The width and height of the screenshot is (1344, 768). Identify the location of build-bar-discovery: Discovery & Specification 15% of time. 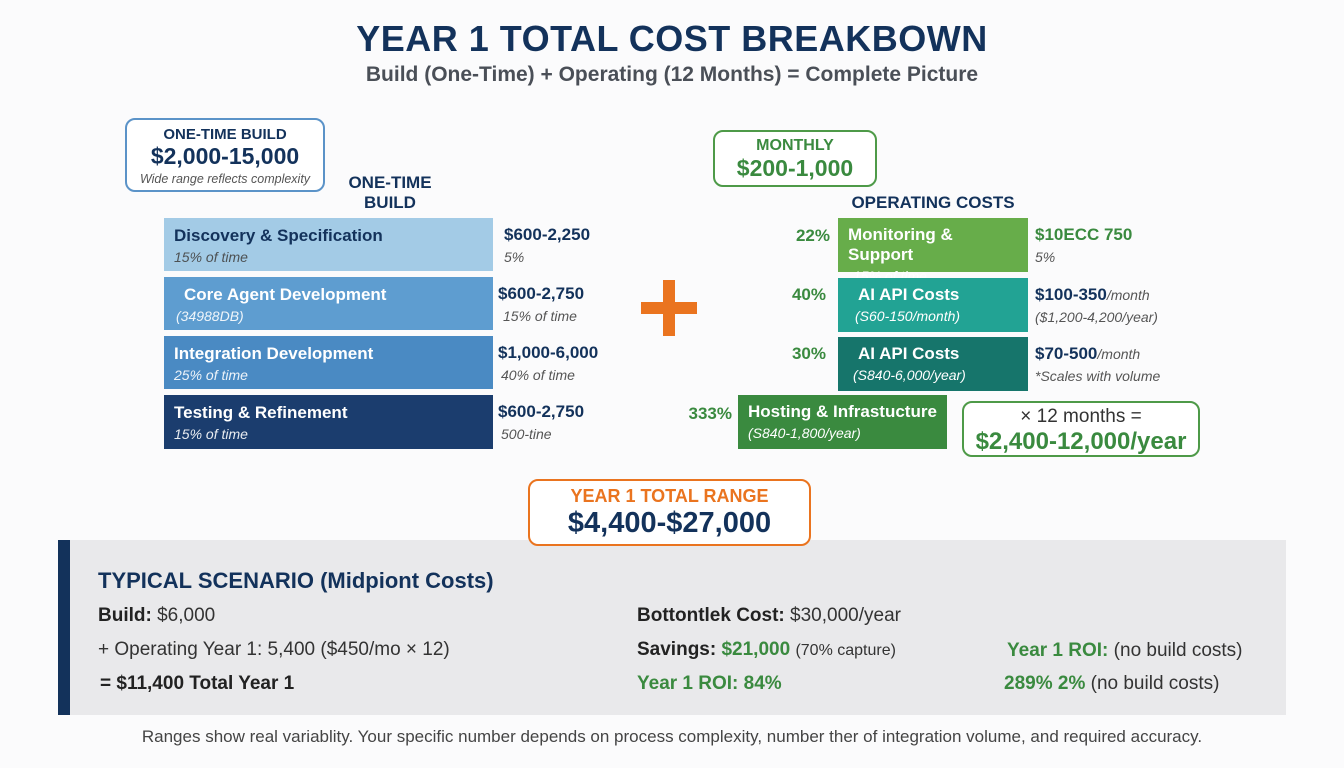
(328, 244).